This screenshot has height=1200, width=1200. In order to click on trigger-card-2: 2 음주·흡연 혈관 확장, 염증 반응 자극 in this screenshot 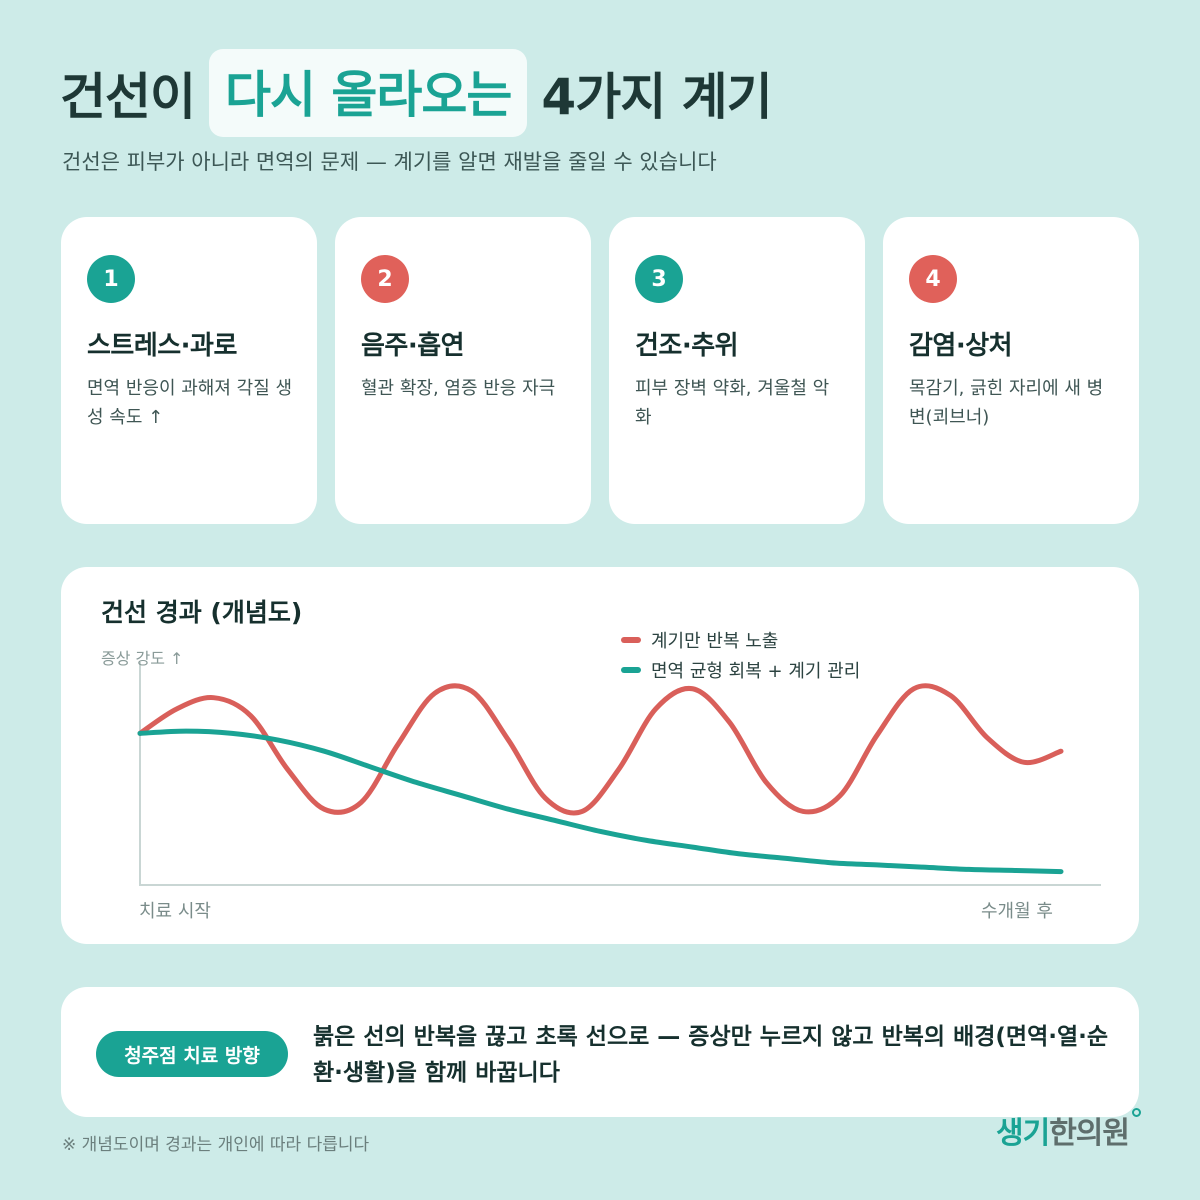, I will do `click(463, 370)`.